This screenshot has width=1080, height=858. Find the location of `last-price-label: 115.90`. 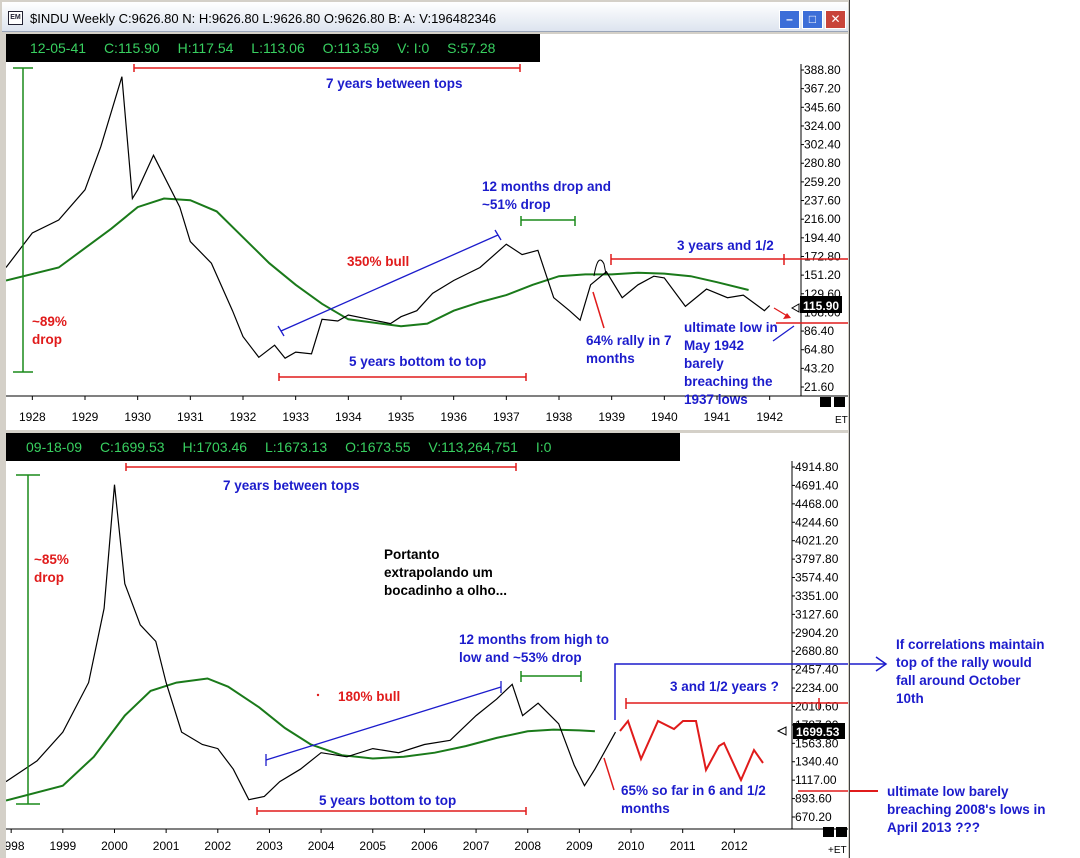

last-price-label: 115.90 is located at coordinates (821, 306).